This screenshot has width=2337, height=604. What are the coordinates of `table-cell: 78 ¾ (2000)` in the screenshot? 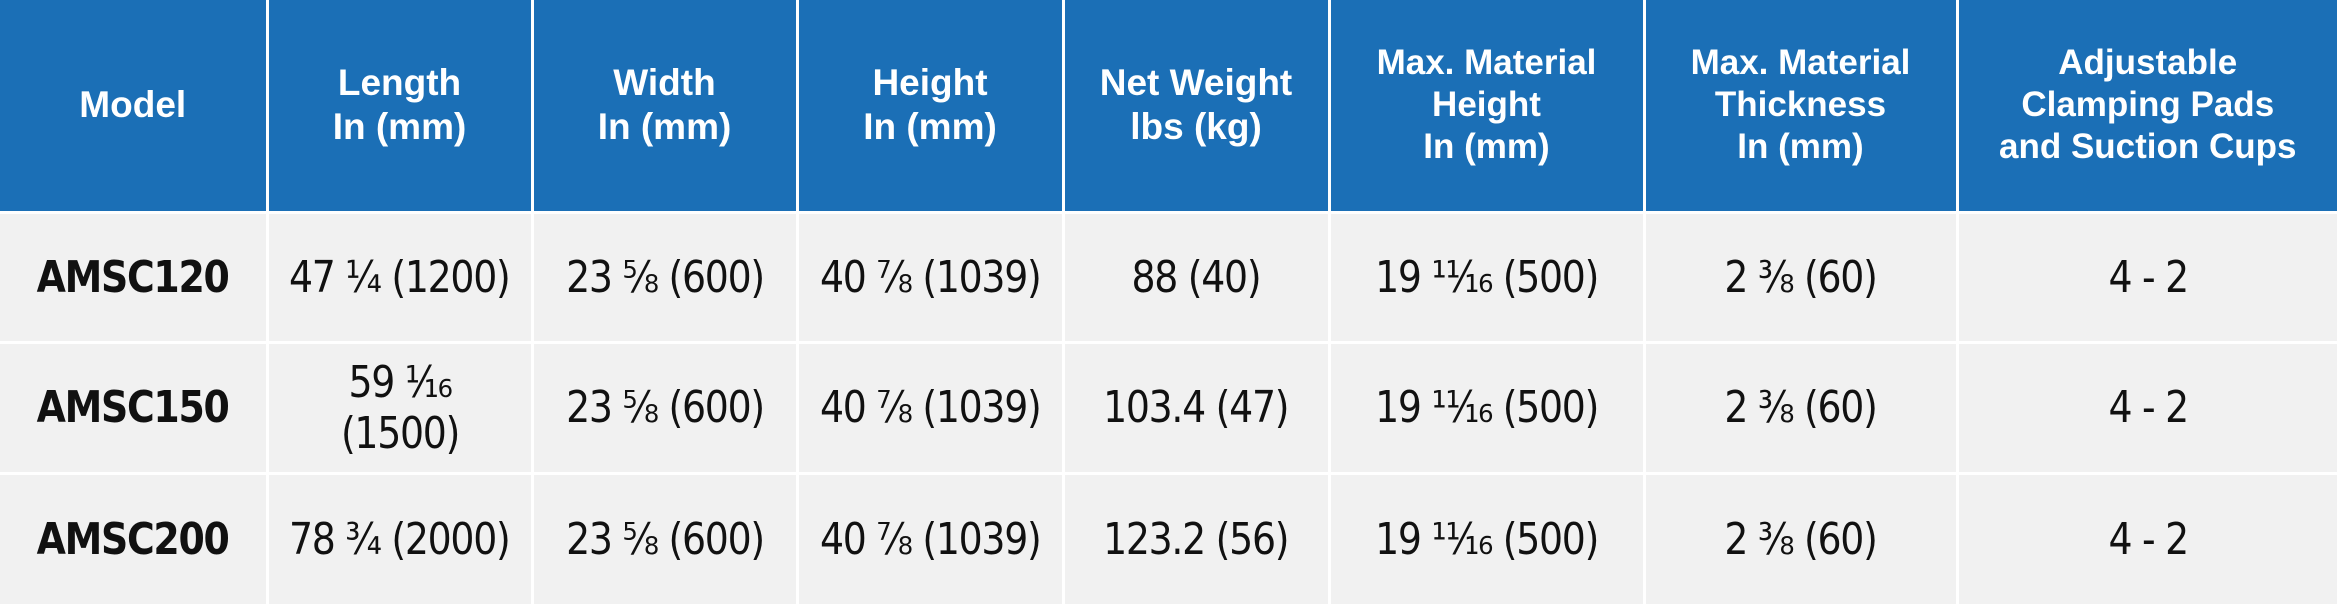 It's located at (399, 539).